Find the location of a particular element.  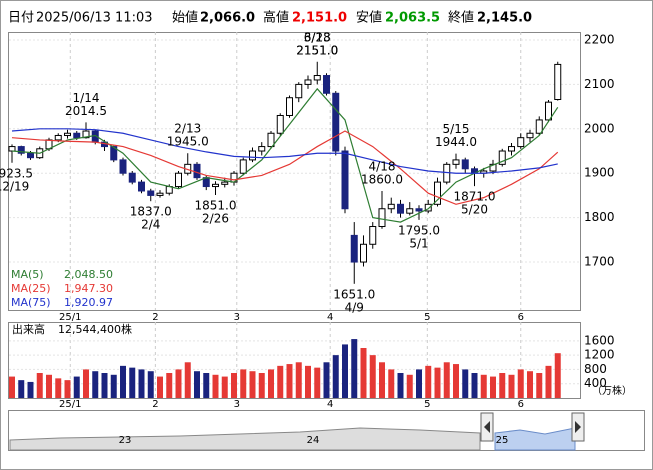

annotation-price: 1923.5 is located at coordinates (16, 173).